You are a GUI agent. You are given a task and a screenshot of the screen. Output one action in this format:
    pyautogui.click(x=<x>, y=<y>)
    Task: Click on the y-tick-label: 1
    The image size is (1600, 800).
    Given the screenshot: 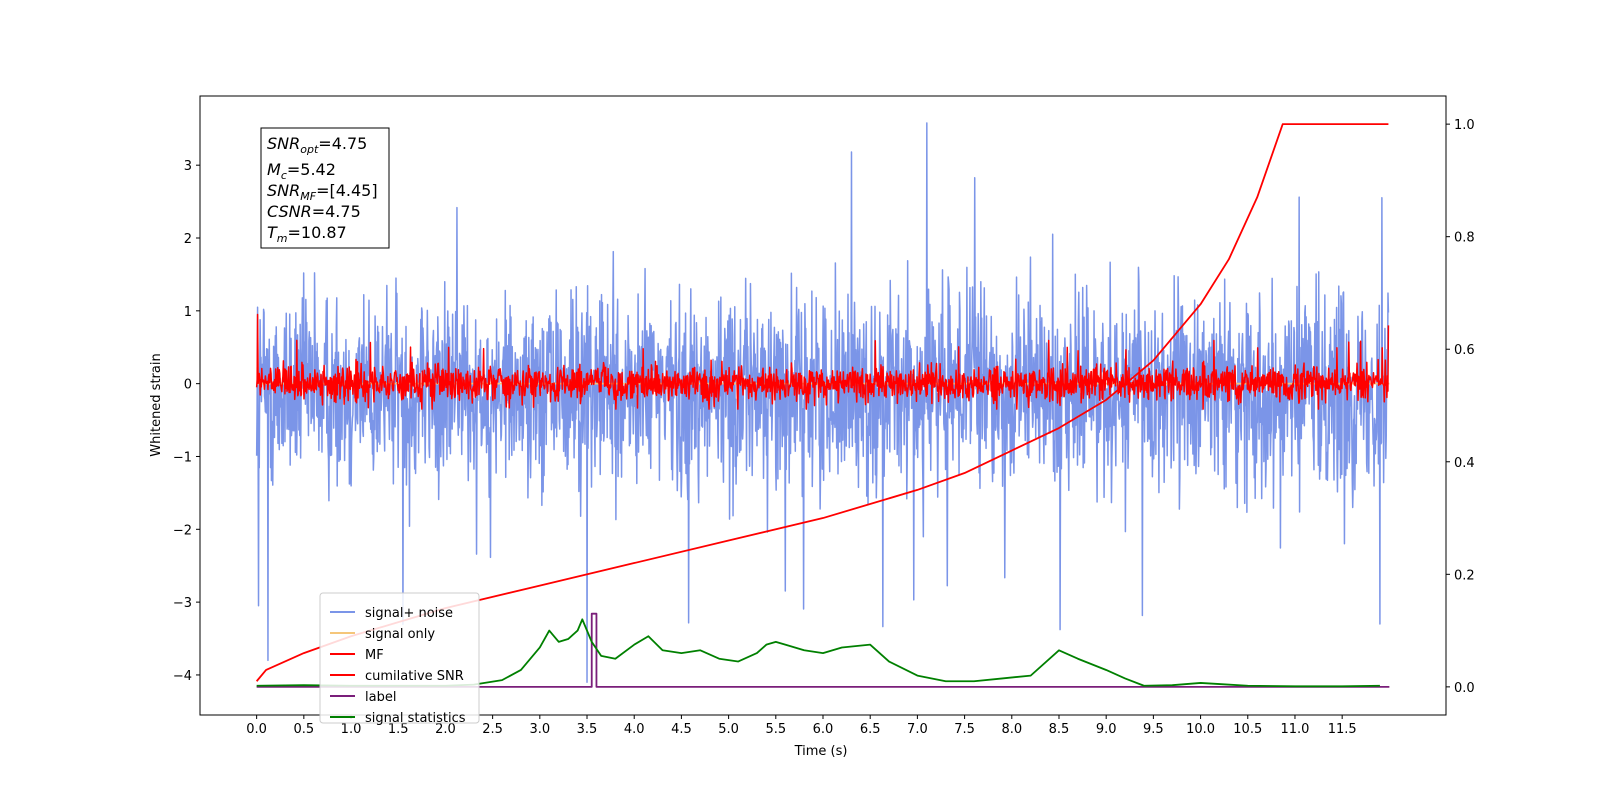 What is the action you would take?
    pyautogui.click(x=188, y=312)
    